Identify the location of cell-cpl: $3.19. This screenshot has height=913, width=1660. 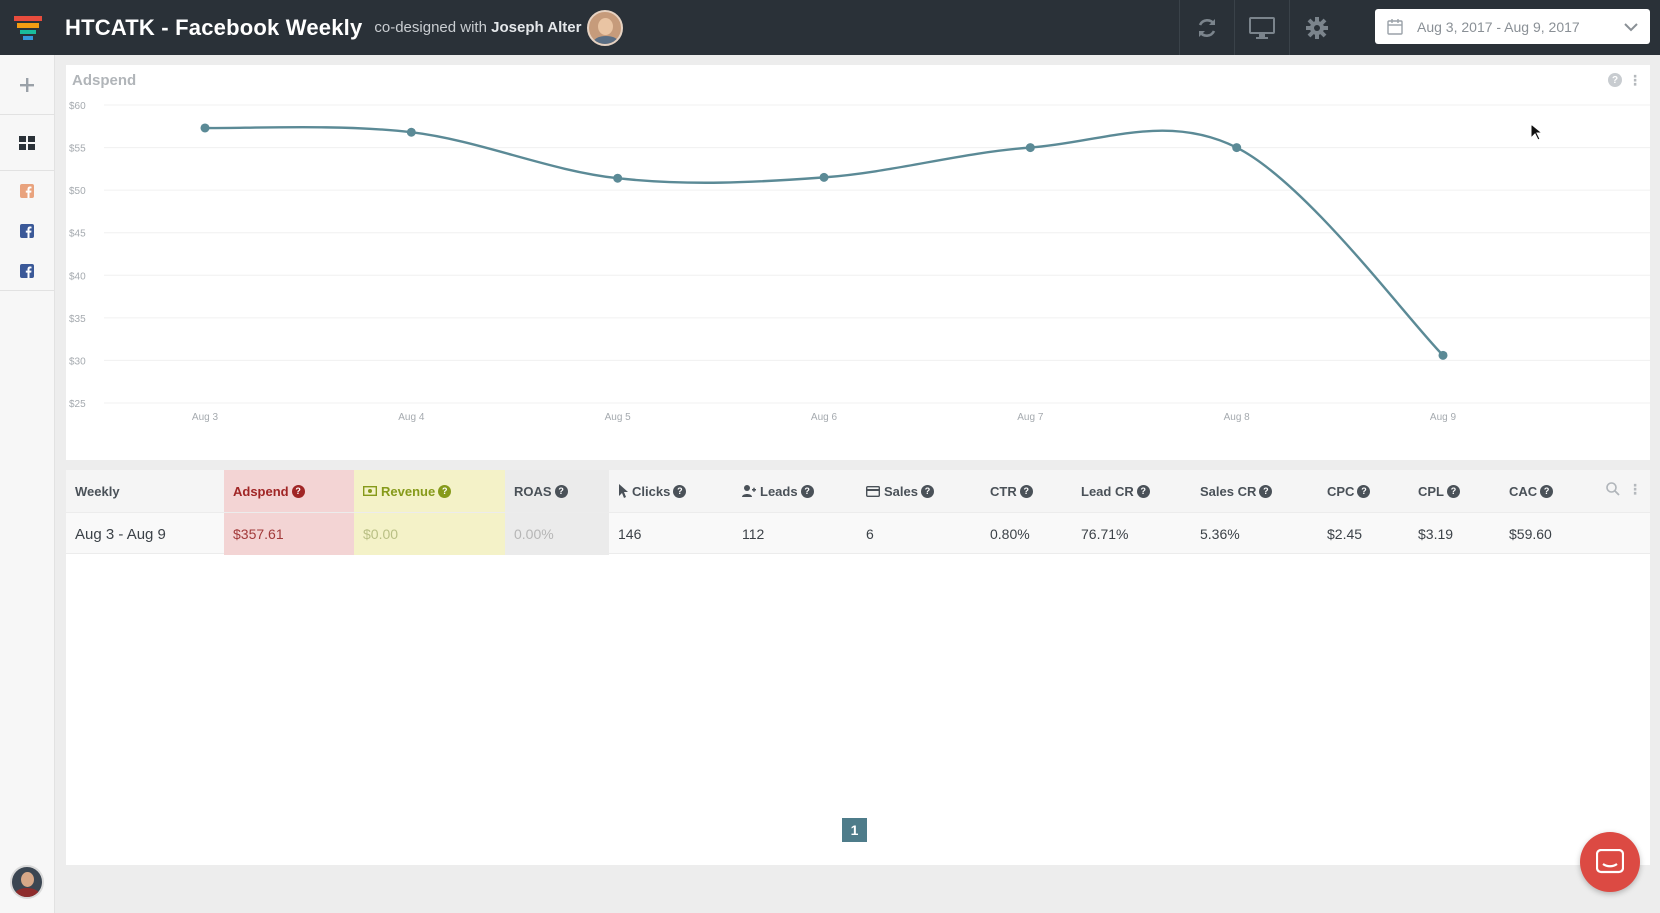
(1436, 534).